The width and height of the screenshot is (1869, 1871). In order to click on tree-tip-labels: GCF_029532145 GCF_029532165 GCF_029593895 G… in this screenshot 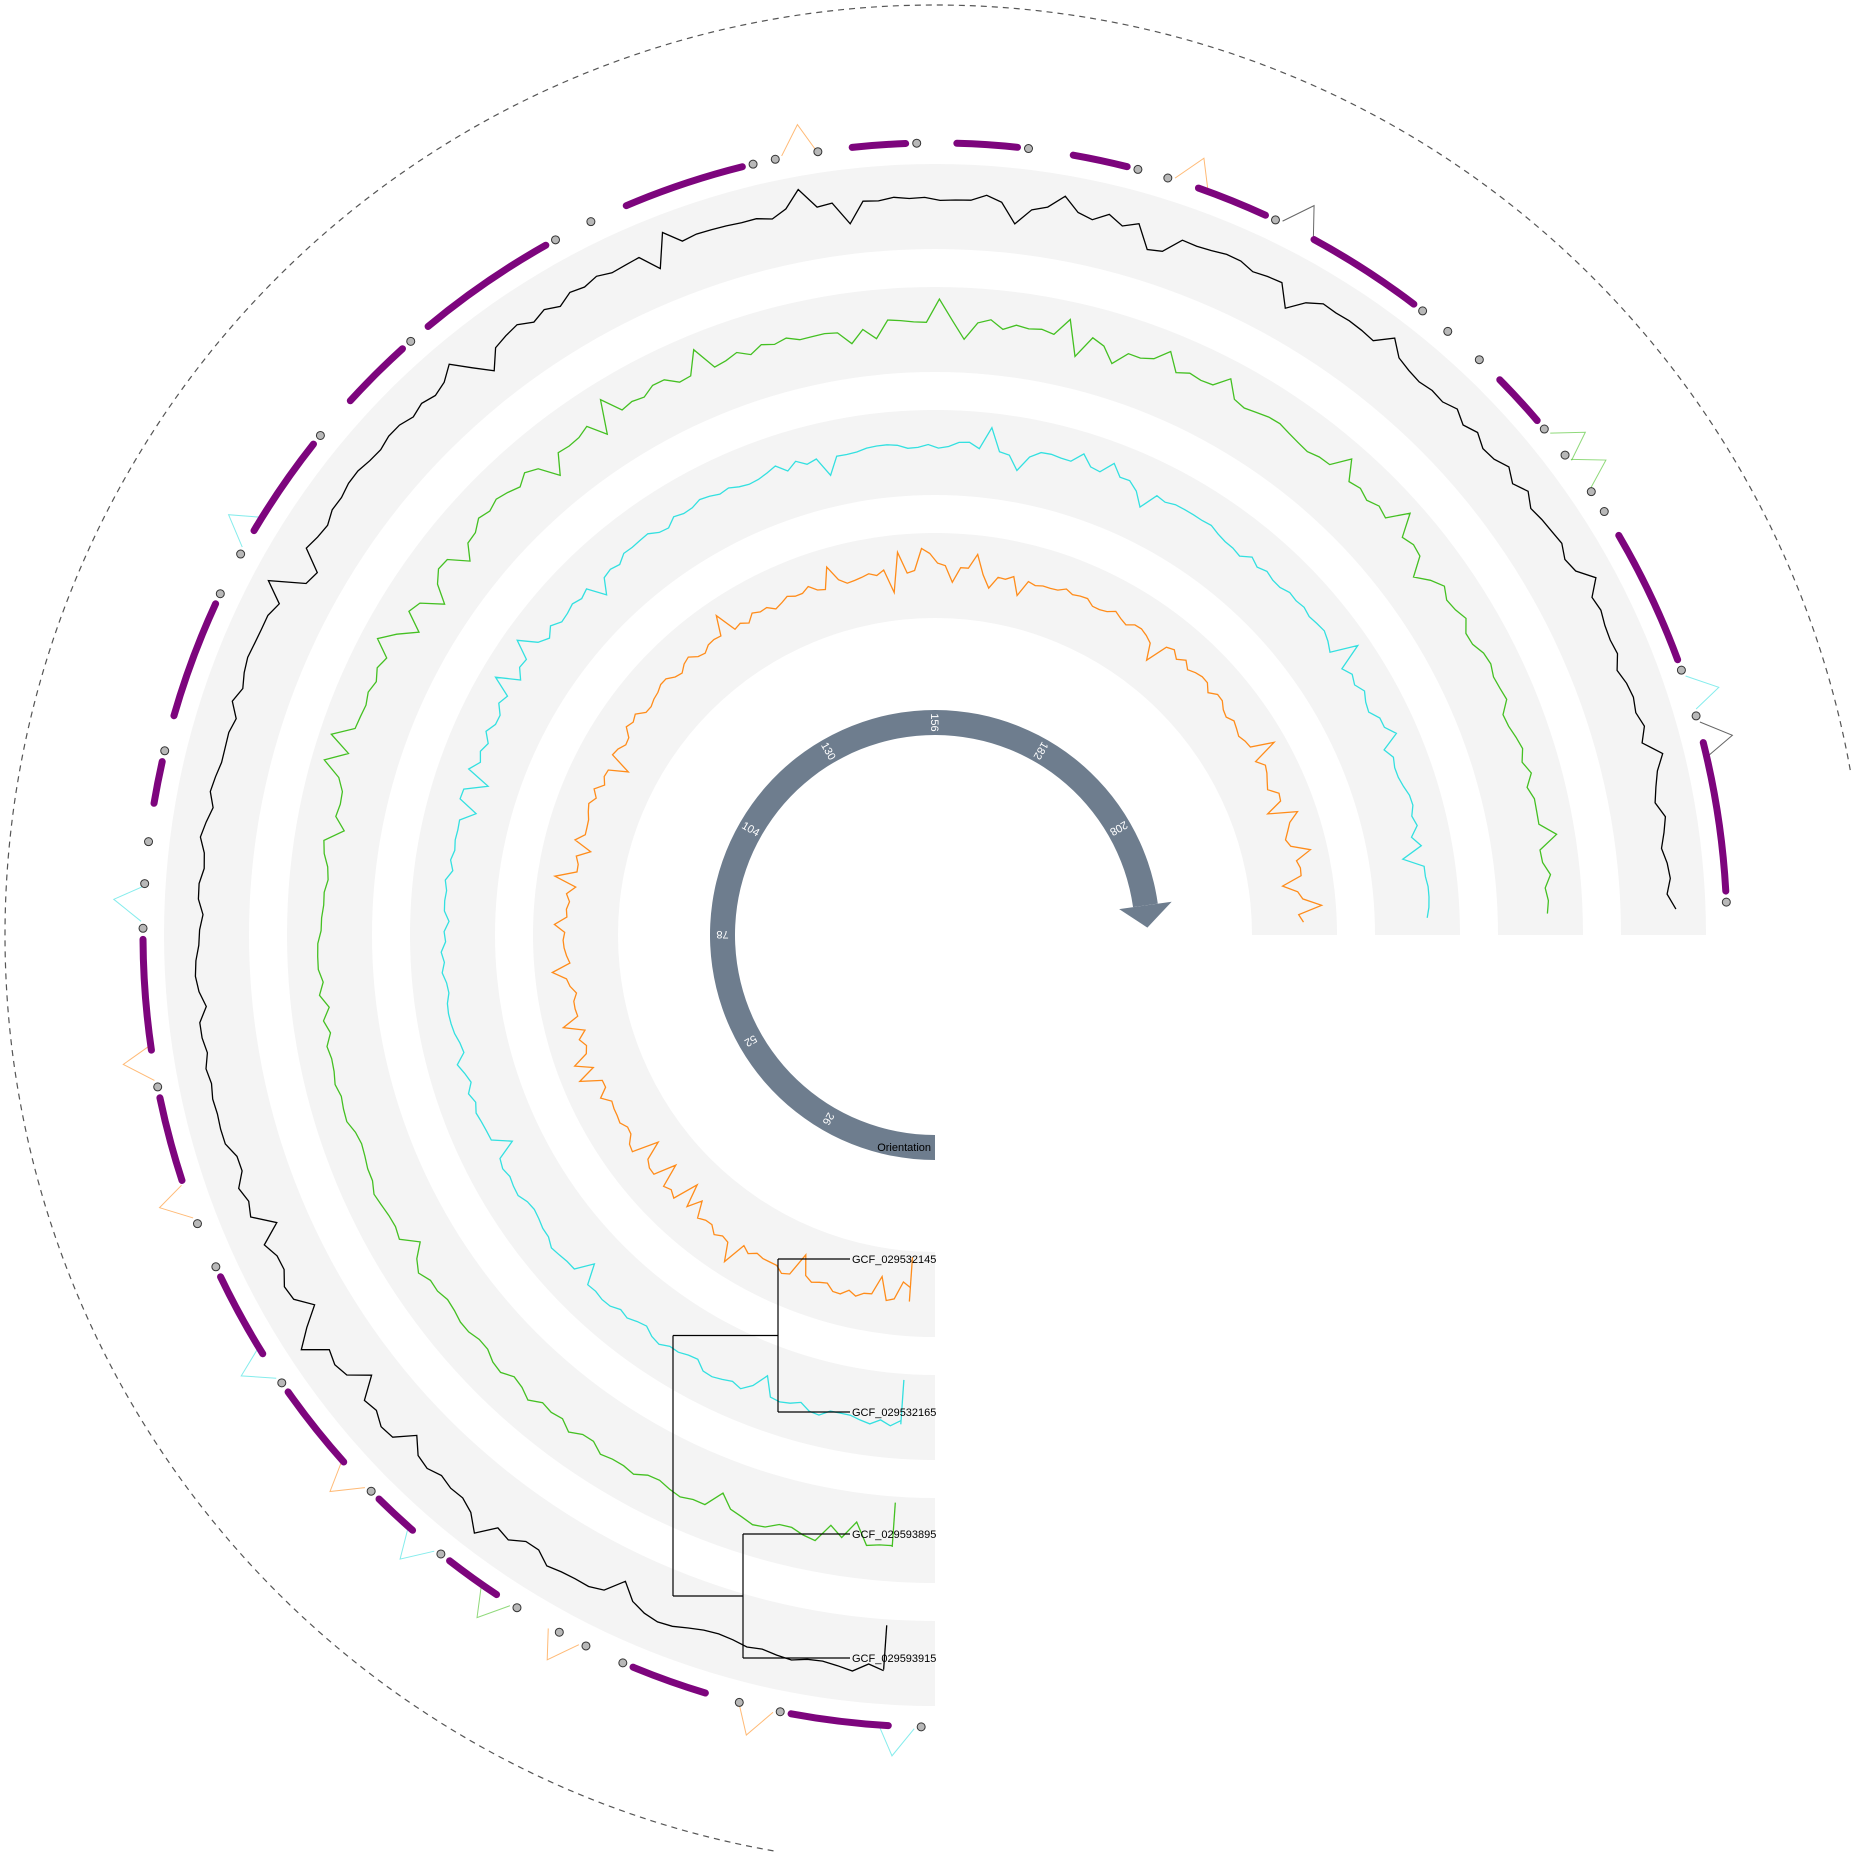, I will do `click(894, 1459)`.